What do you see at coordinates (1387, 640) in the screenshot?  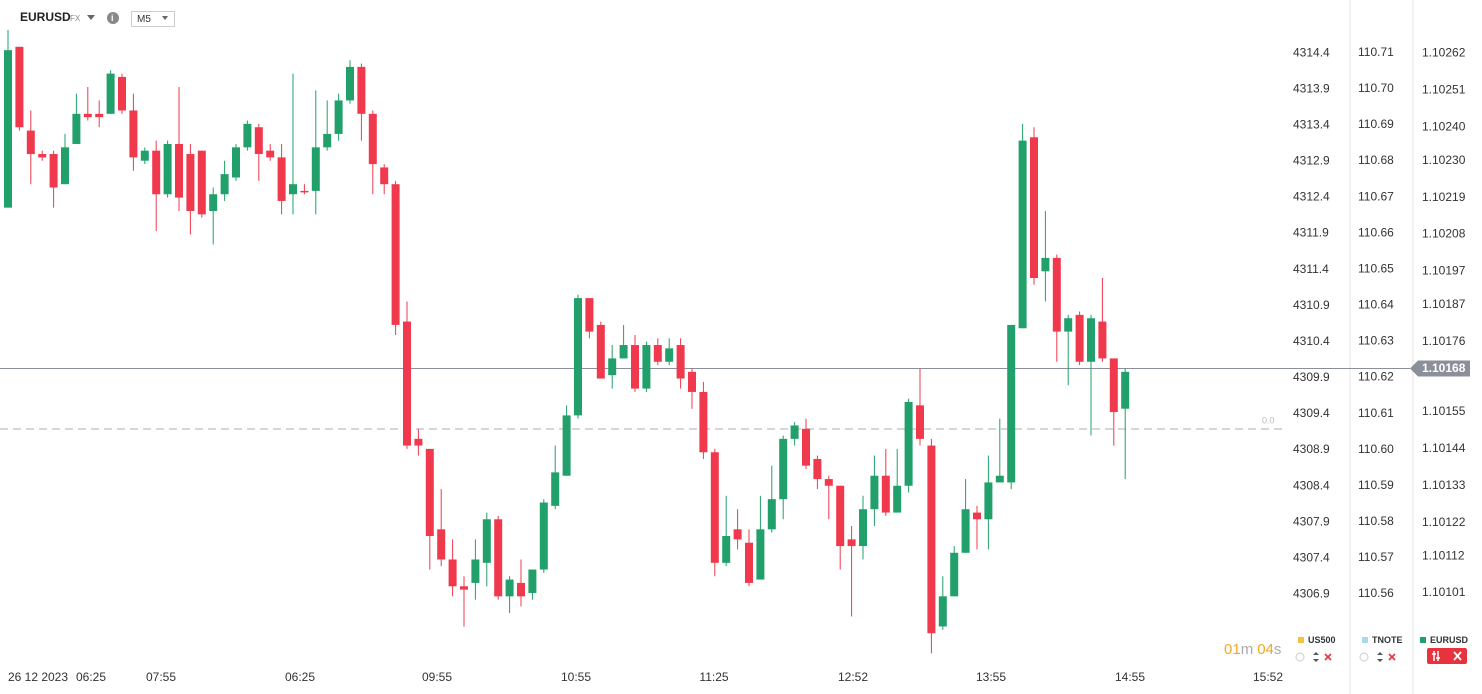 I see `legend-label: TNOTE` at bounding box center [1387, 640].